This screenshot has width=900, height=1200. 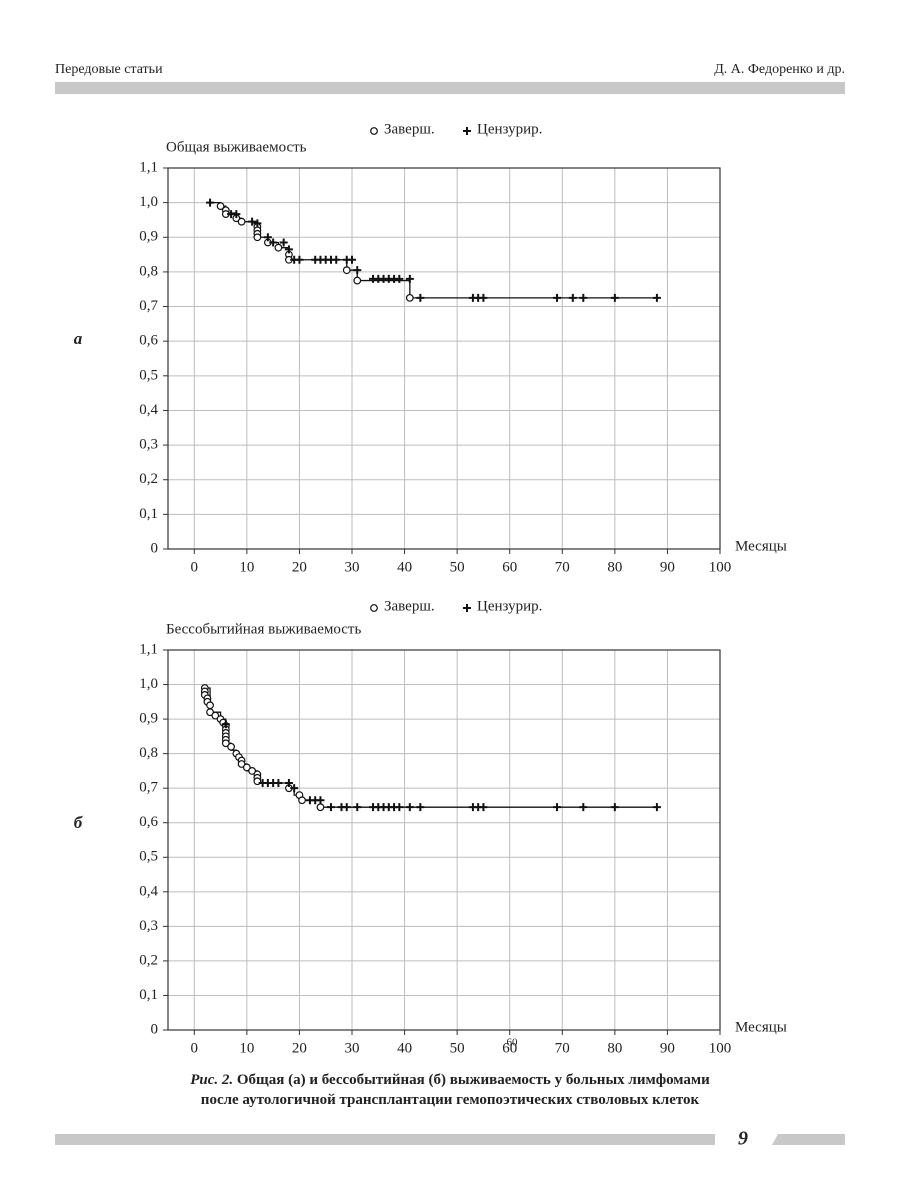 What do you see at coordinates (148, 960) in the screenshot?
I see `y-tick-label: 0,2` at bounding box center [148, 960].